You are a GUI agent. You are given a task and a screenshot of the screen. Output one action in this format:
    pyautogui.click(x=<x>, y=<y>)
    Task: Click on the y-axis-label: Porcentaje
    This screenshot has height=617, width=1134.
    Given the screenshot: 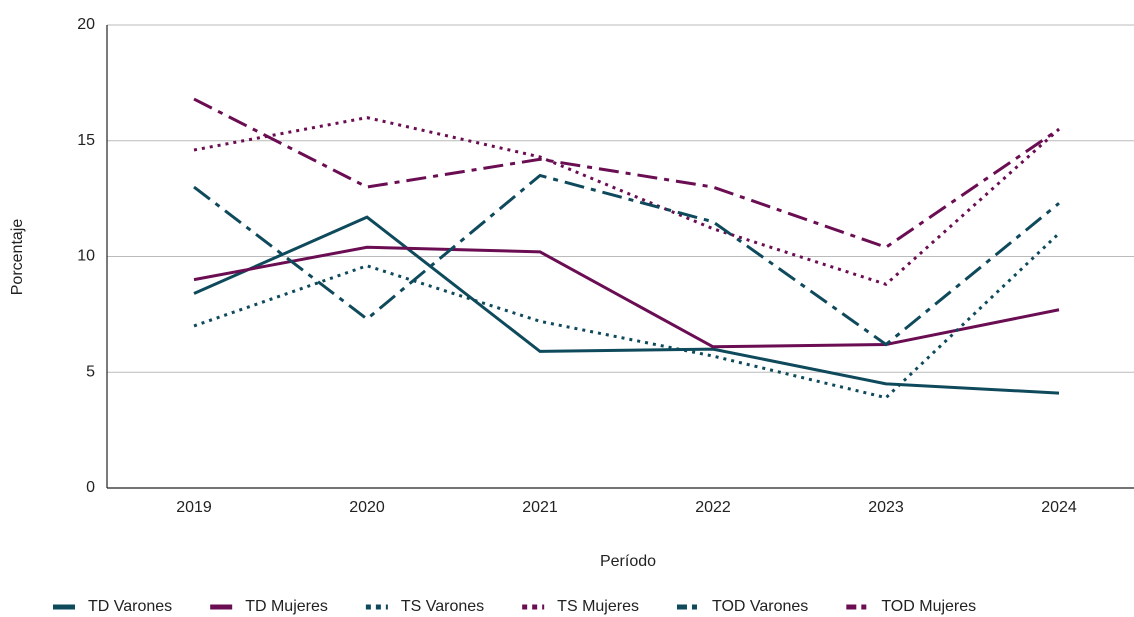 What is the action you would take?
    pyautogui.click(x=17, y=257)
    